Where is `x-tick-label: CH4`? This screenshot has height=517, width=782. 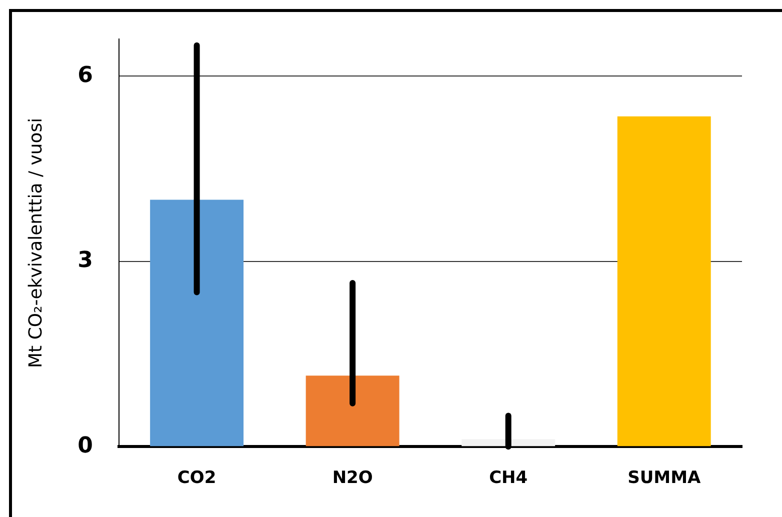 x-tick-label: CH4 is located at coordinates (508, 478).